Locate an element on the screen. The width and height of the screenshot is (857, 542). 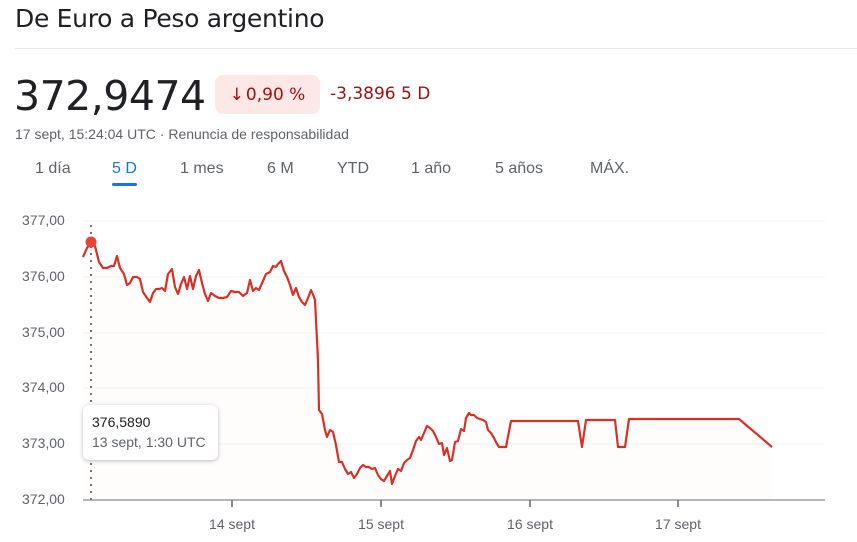
y-tick-377: 377,00 is located at coordinates (43, 220).